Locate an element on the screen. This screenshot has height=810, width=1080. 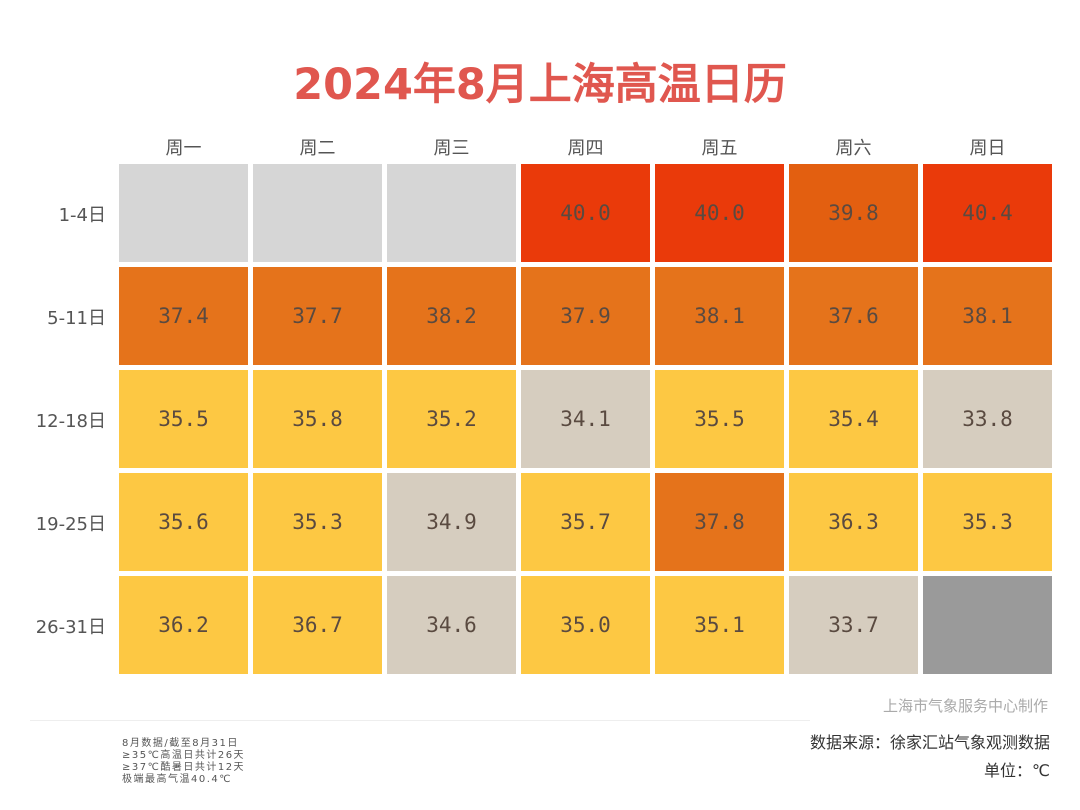
divider is located at coordinates (420, 720).